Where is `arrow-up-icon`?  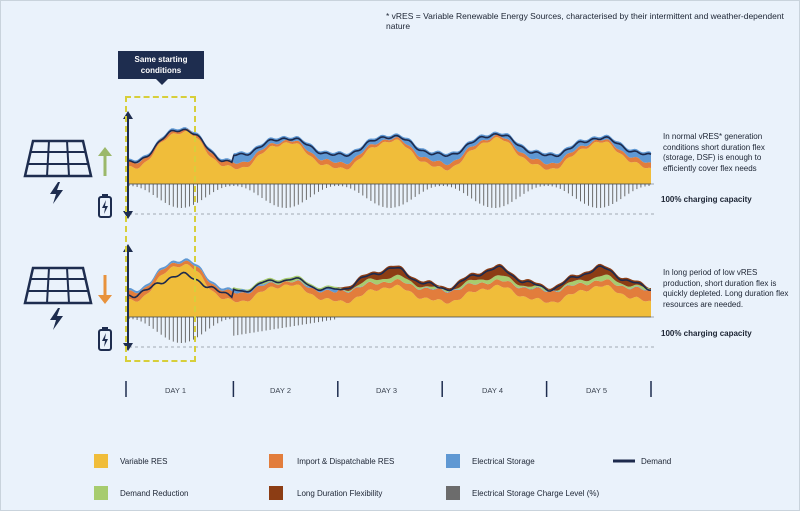 arrow-up-icon is located at coordinates (105, 161).